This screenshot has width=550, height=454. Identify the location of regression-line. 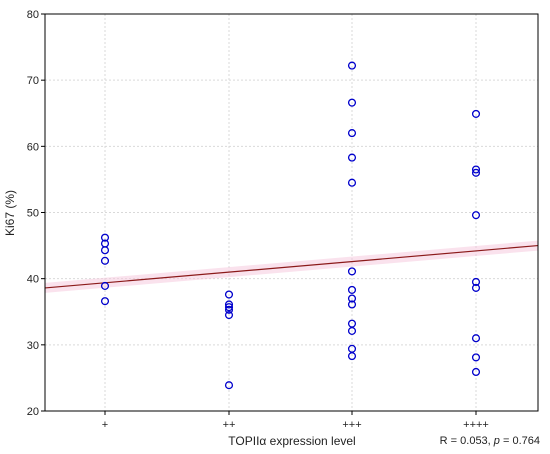
(291, 266).